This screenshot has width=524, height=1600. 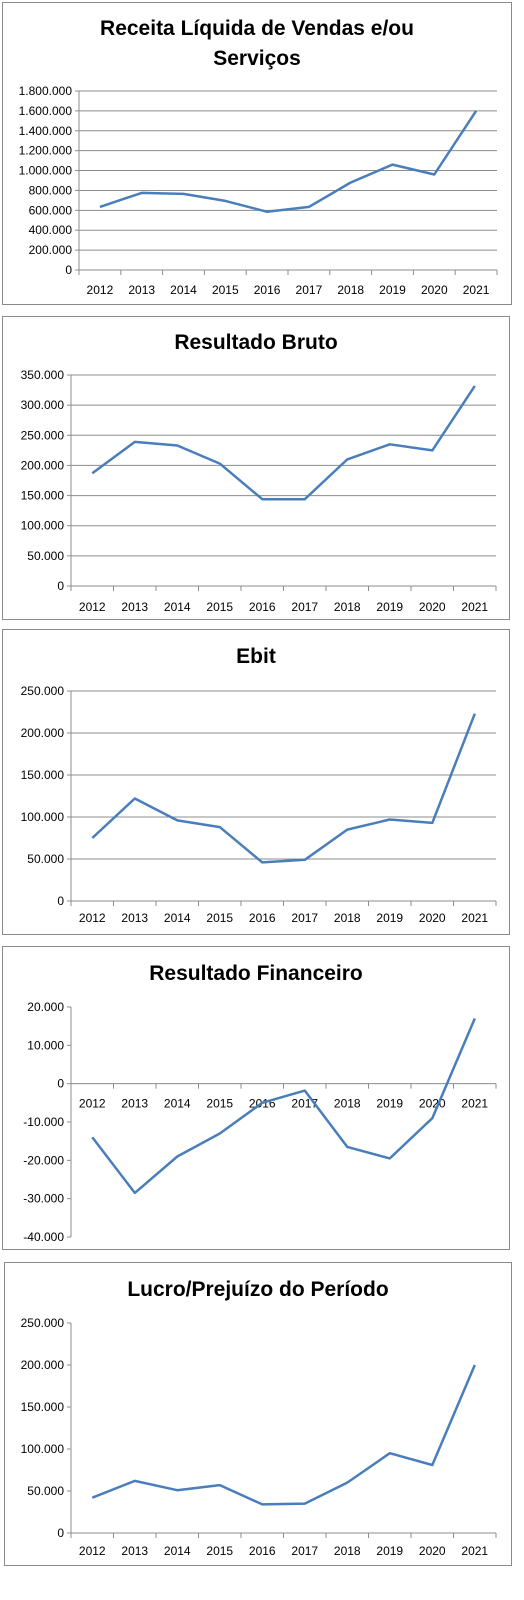 What do you see at coordinates (43, 375) in the screenshot?
I see `y-tick-label: 350.000` at bounding box center [43, 375].